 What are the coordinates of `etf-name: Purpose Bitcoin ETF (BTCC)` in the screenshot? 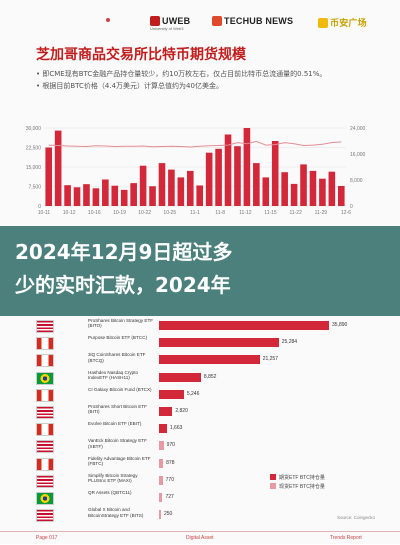 It's located at (117, 338).